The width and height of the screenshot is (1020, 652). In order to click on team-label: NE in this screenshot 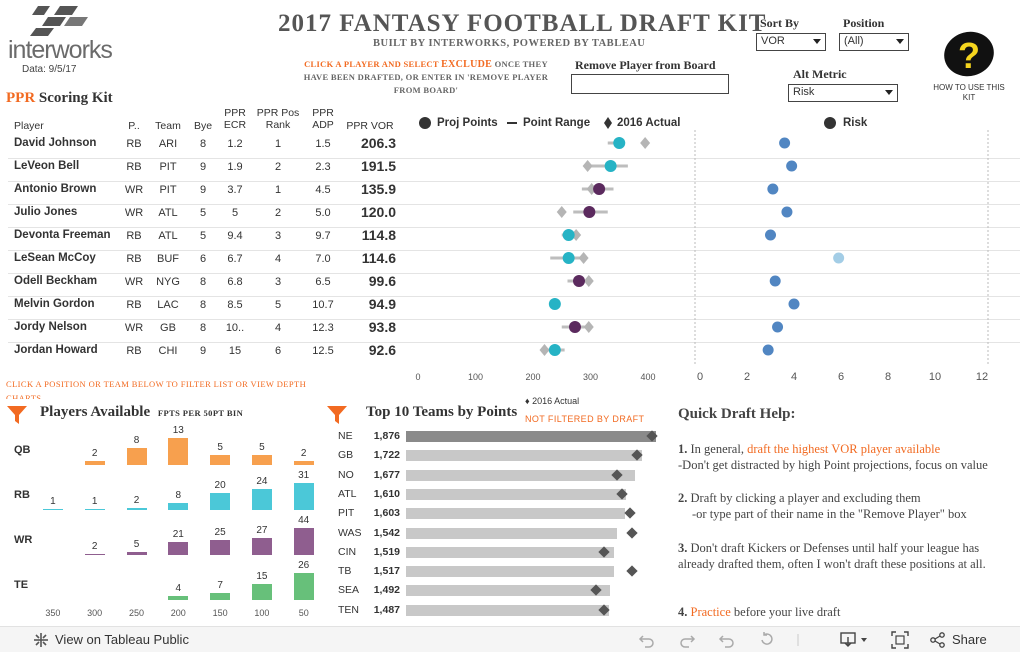, I will do `click(345, 436)`.